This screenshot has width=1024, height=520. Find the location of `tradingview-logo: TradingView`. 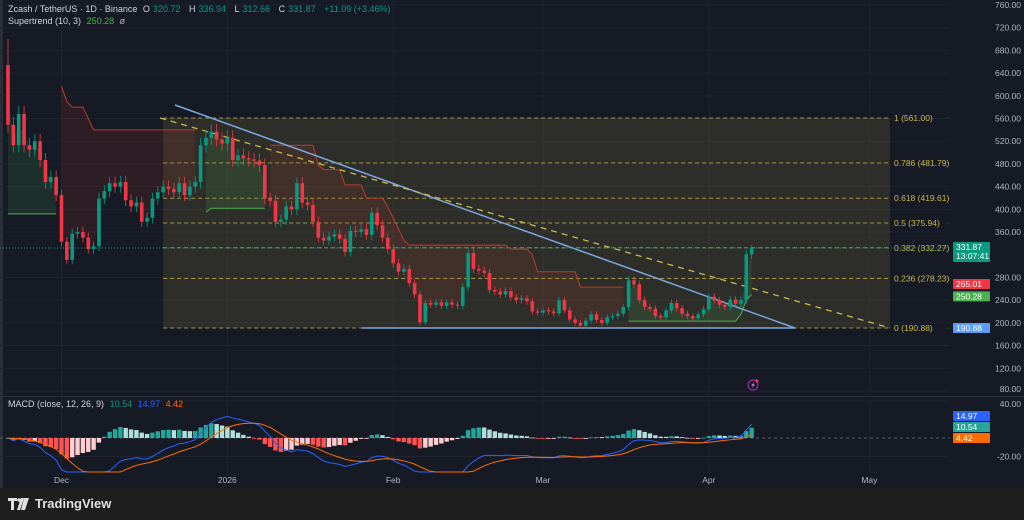

tradingview-logo: TradingView is located at coordinates (59, 503).